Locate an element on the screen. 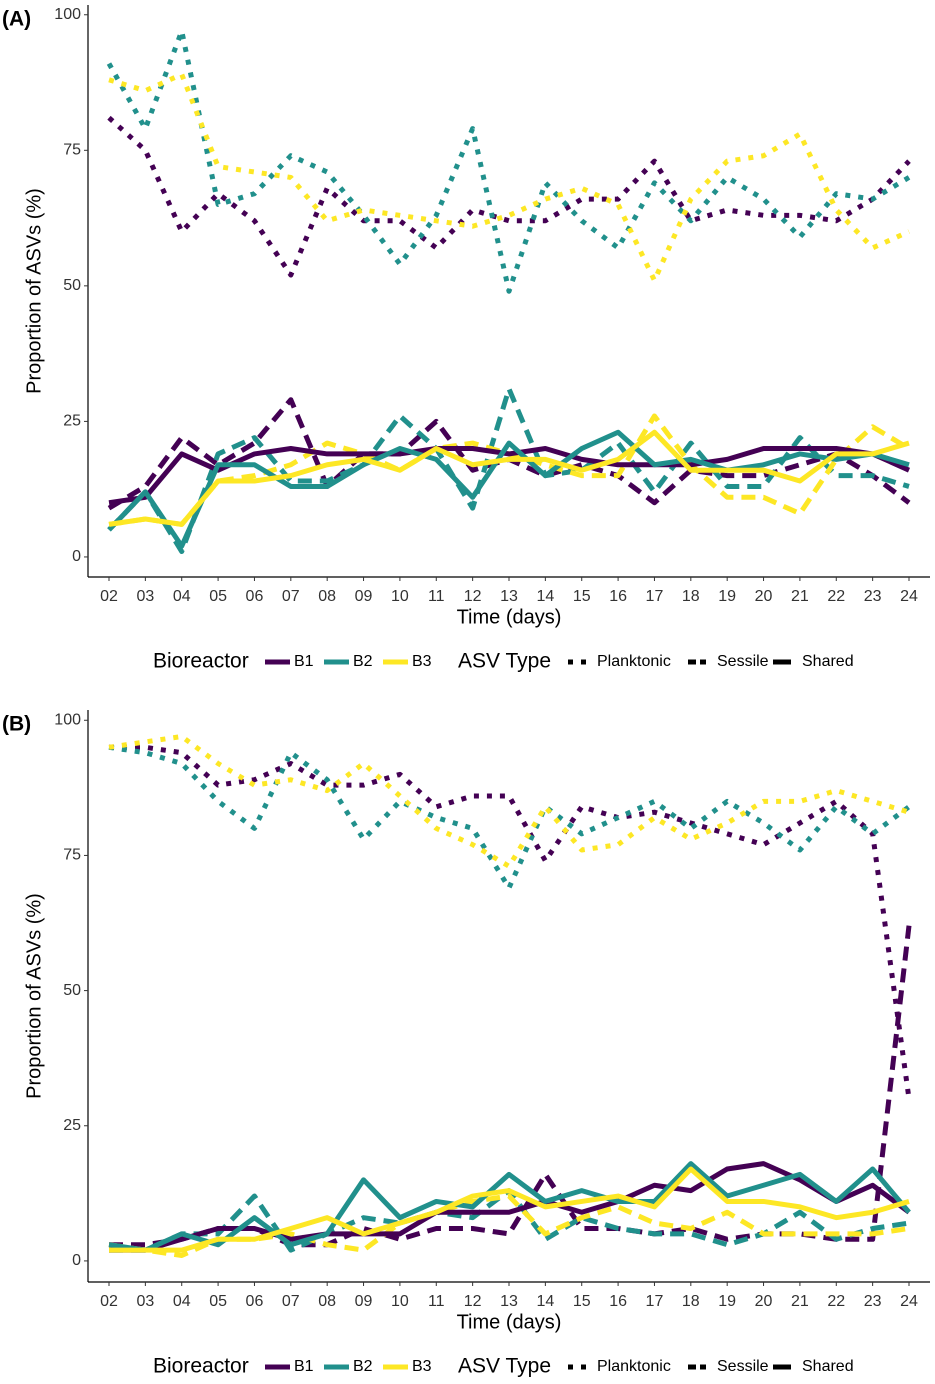  panel-label: (B) is located at coordinates (16, 724).